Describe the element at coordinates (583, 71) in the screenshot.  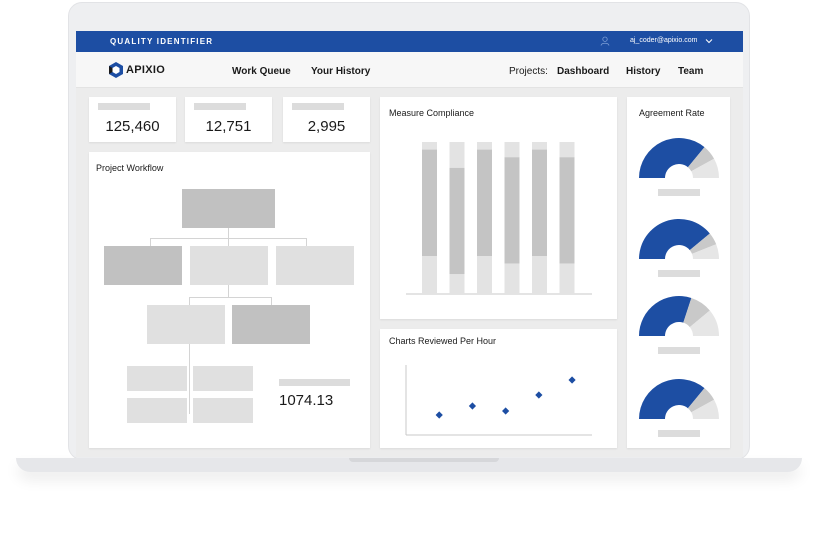
I see `nav-dashboard: Dashboard` at that location.